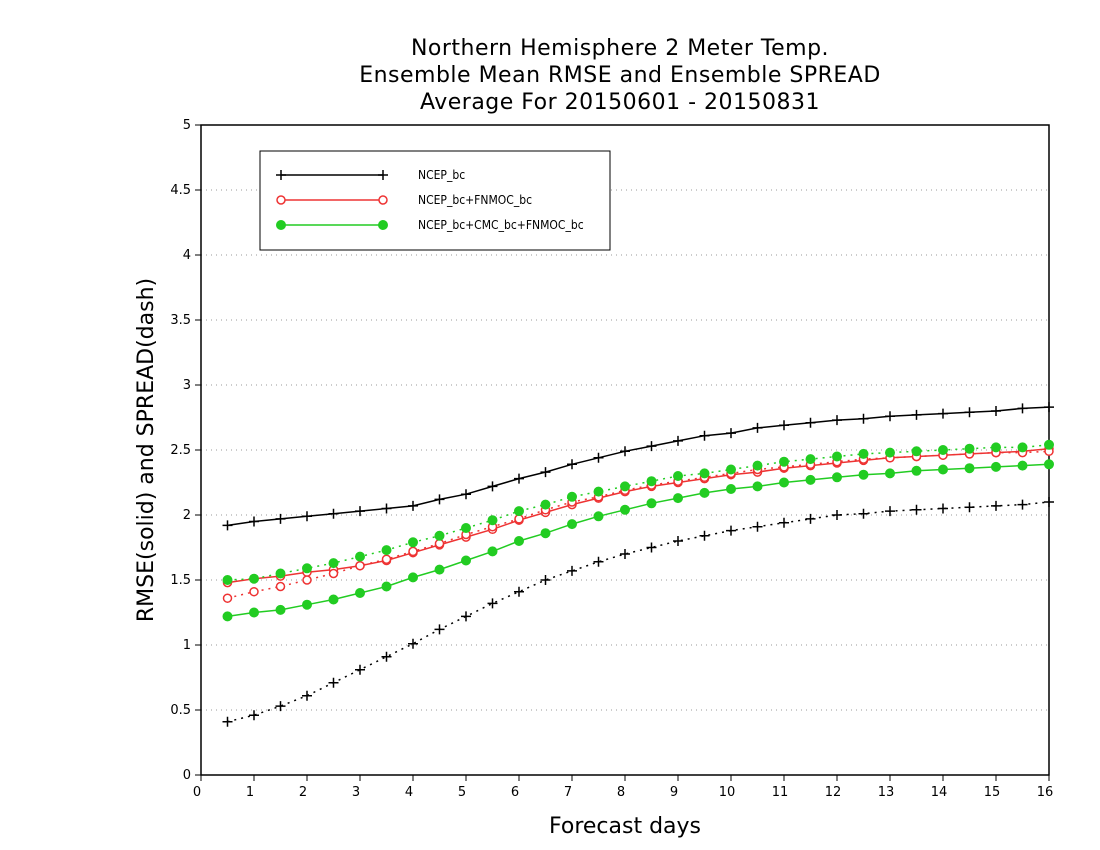  I want to click on y-tick-label: 4.5, so click(180, 190).